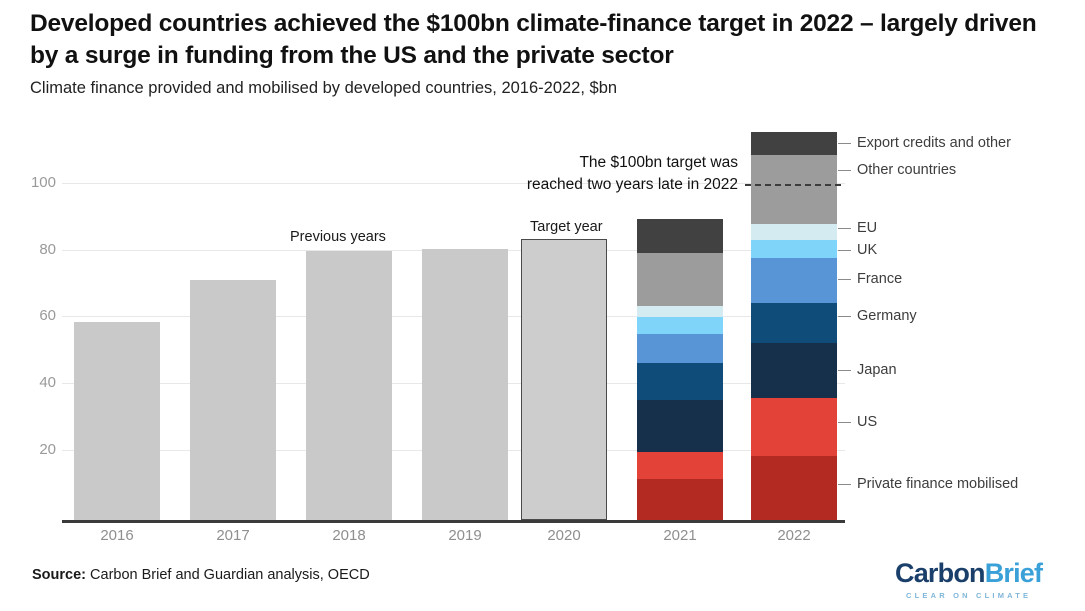 This screenshot has width=1085, height=611. I want to click on x-label-2019: 2019, so click(465, 535).